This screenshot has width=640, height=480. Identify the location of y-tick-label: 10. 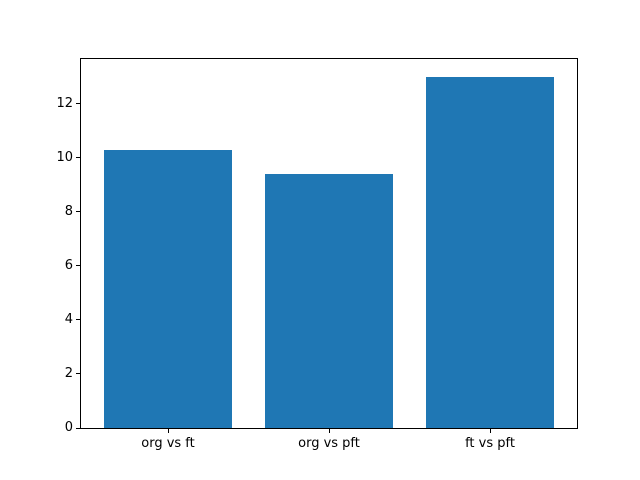
(64, 157).